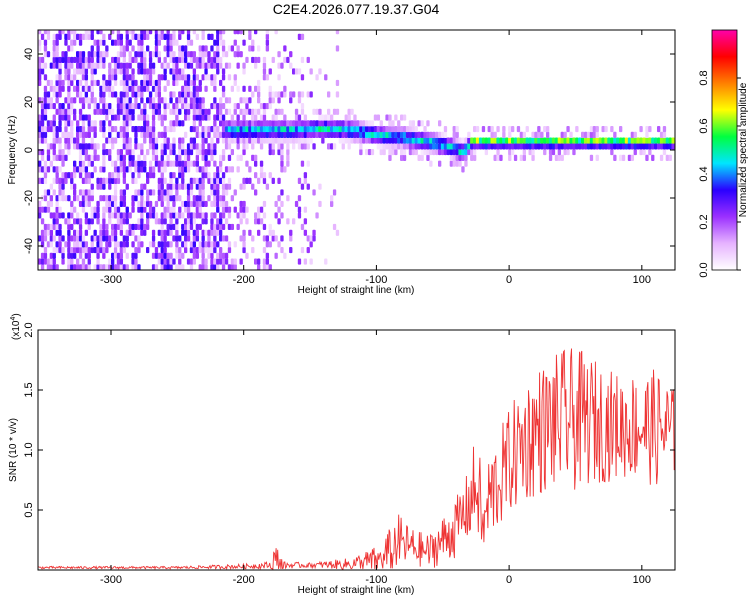 This screenshot has height=605, width=750. What do you see at coordinates (29, 54) in the screenshot?
I see `y-tick-label: 40` at bounding box center [29, 54].